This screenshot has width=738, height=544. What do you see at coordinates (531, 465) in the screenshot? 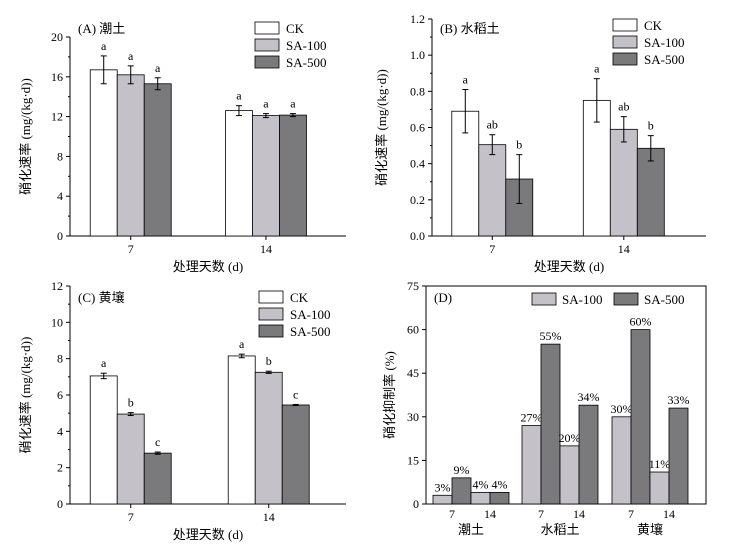
I see `bar-sa-100-group1-day7` at bounding box center [531, 465].